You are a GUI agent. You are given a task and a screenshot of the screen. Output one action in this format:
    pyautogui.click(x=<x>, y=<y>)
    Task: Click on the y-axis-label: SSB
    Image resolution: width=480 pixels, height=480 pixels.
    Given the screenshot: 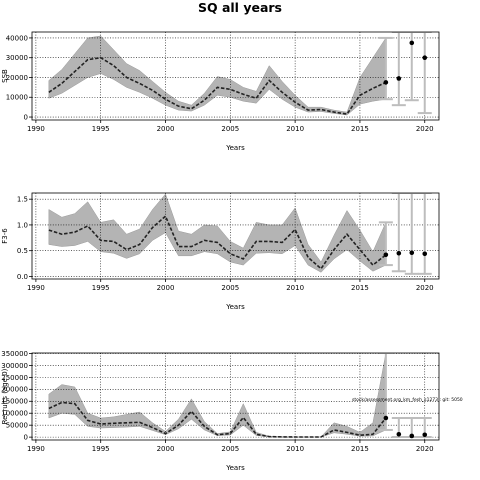 What is the action you would take?
    pyautogui.click(x=5, y=76)
    